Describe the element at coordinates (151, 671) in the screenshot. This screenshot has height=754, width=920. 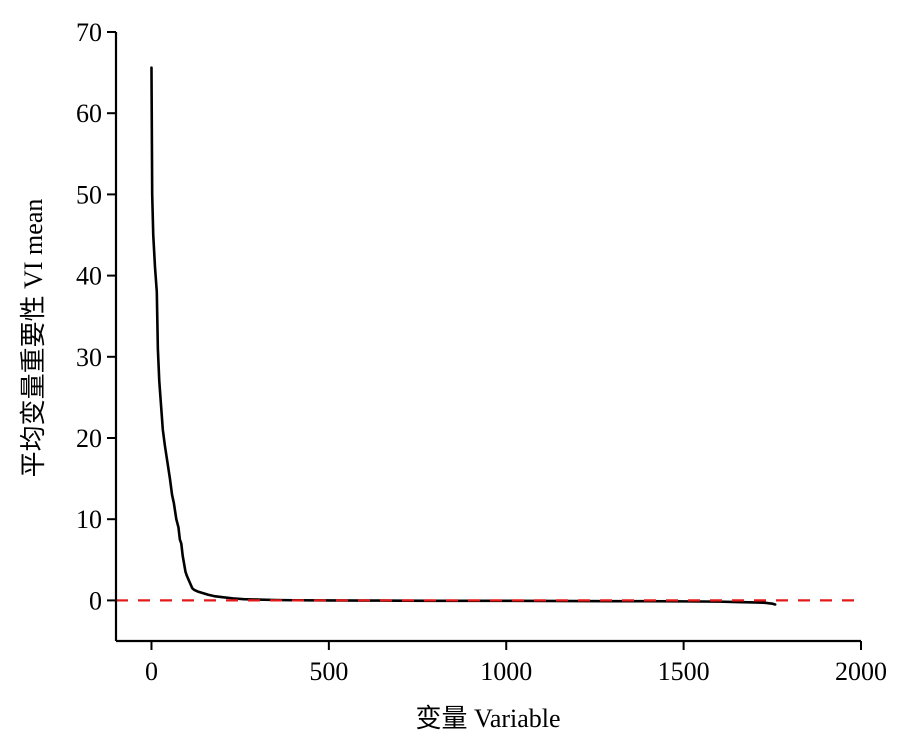
I see `x-tick-label: 0` at that location.